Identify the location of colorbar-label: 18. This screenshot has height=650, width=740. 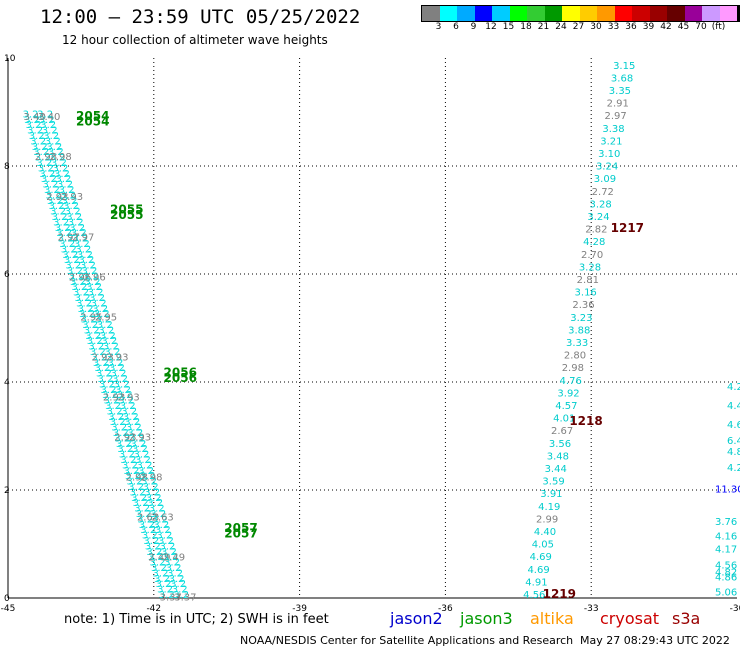
(526, 27).